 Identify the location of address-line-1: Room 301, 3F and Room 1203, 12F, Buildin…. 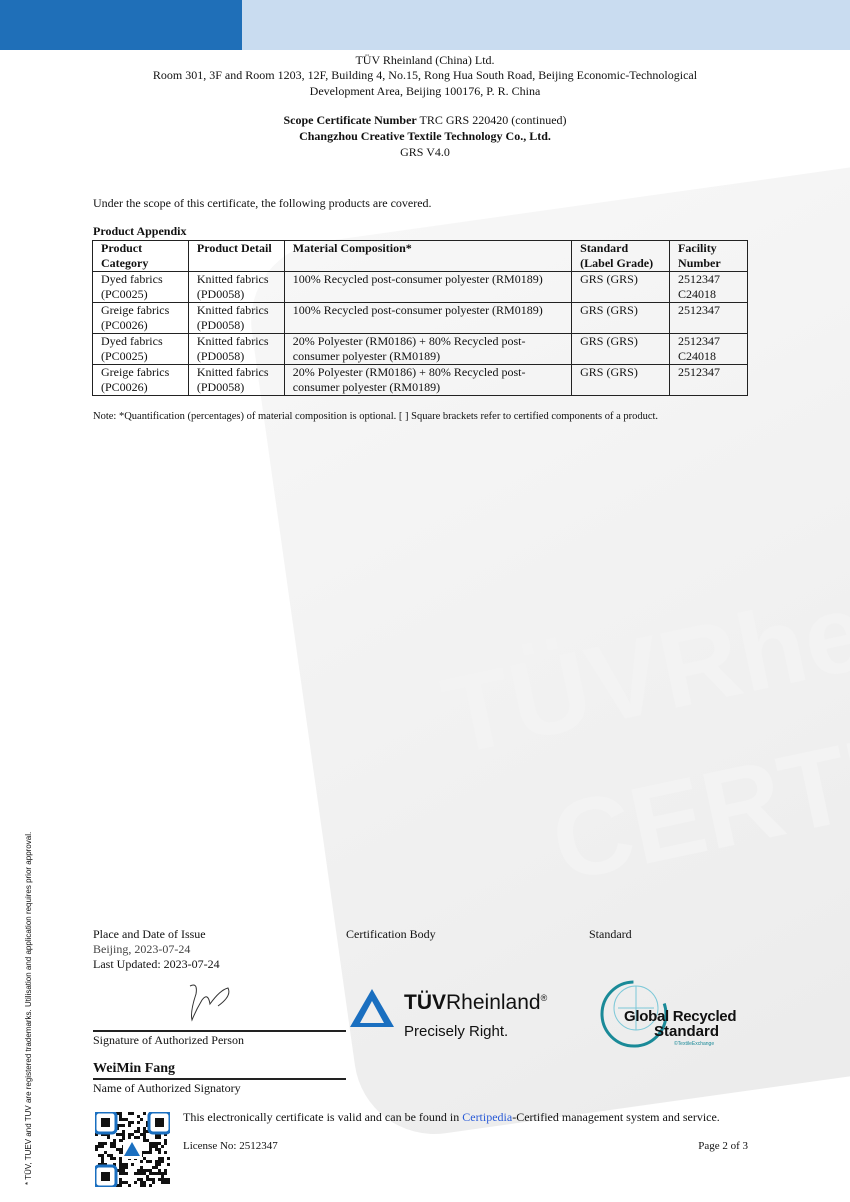
(425, 75).